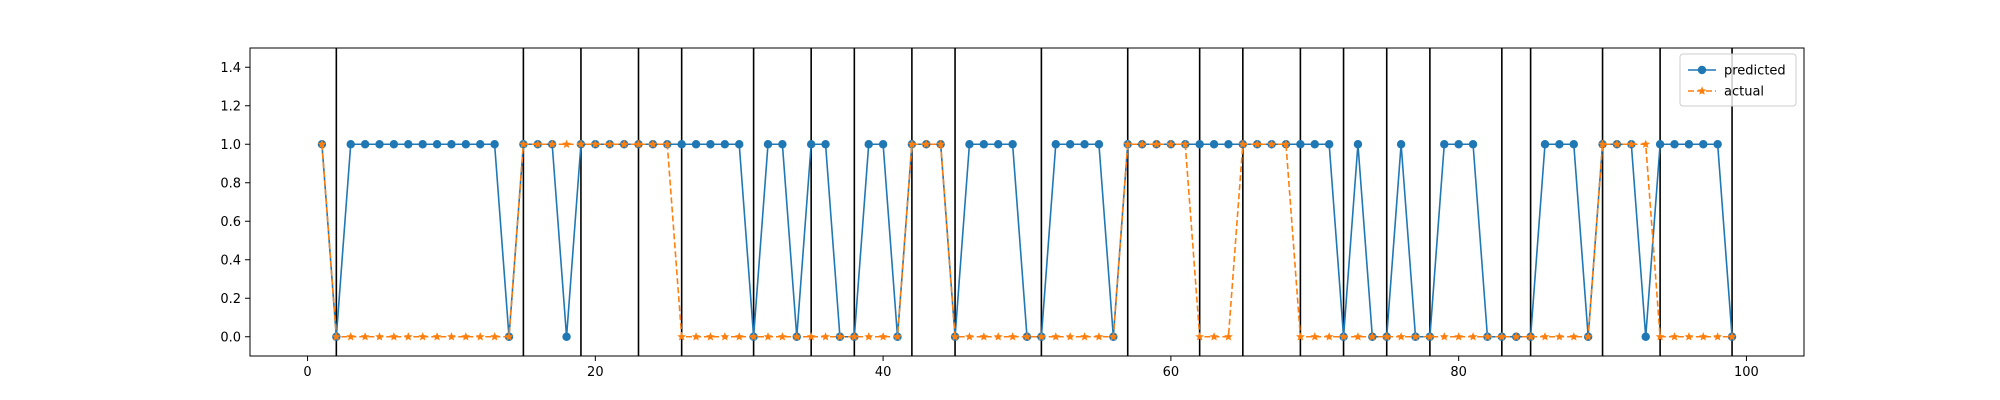 The image size is (2000, 400). What do you see at coordinates (235, 203) in the screenshot?
I see `y-axis: 0.0 0.2 0.4 0.6 0.8 1.0 1.2 1.4` at bounding box center [235, 203].